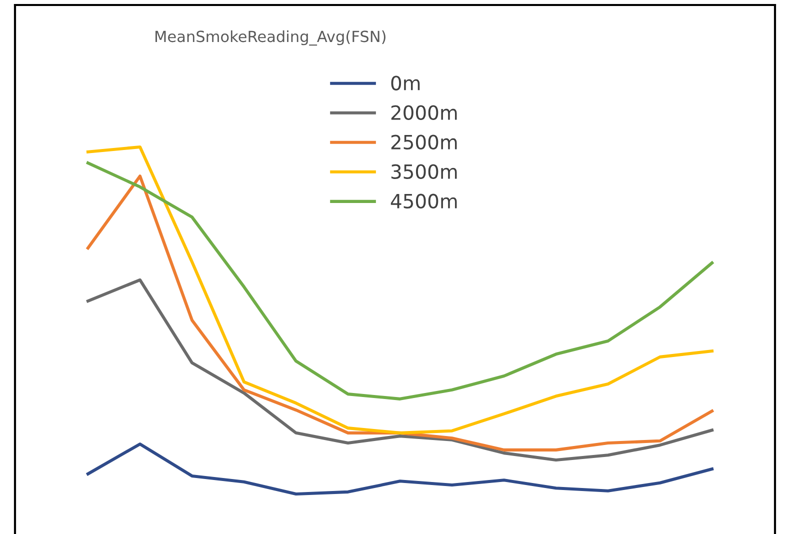  What do you see at coordinates (424, 171) in the screenshot?
I see `legend-label: 3500m` at bounding box center [424, 171].